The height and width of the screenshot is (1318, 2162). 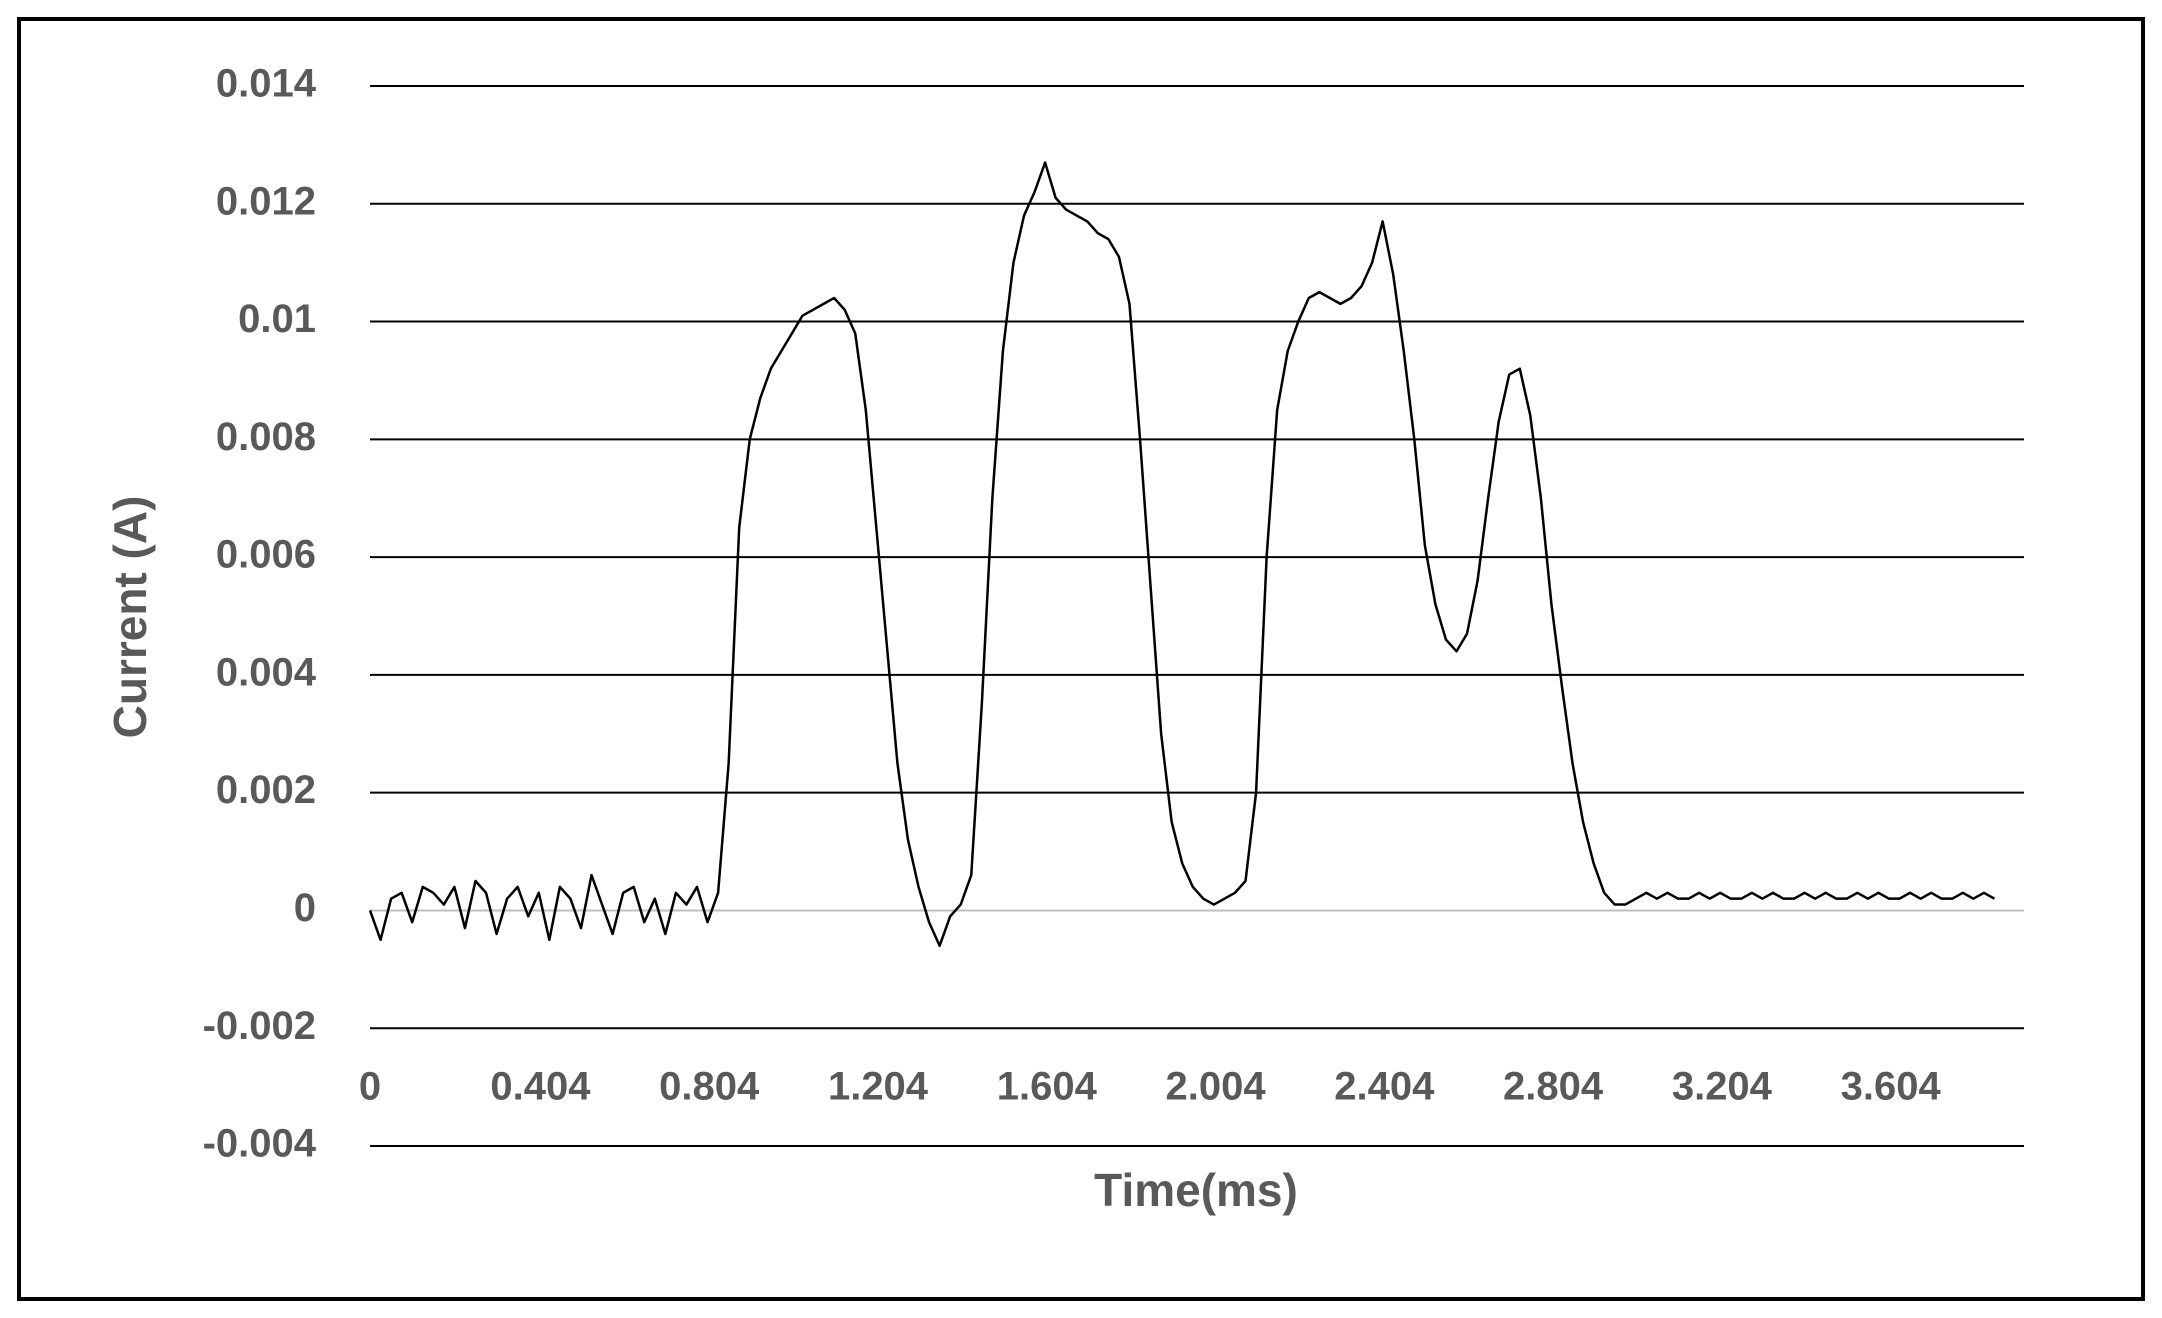 What do you see at coordinates (1047, 1087) in the screenshot?
I see `x-tick-label: 1.604` at bounding box center [1047, 1087].